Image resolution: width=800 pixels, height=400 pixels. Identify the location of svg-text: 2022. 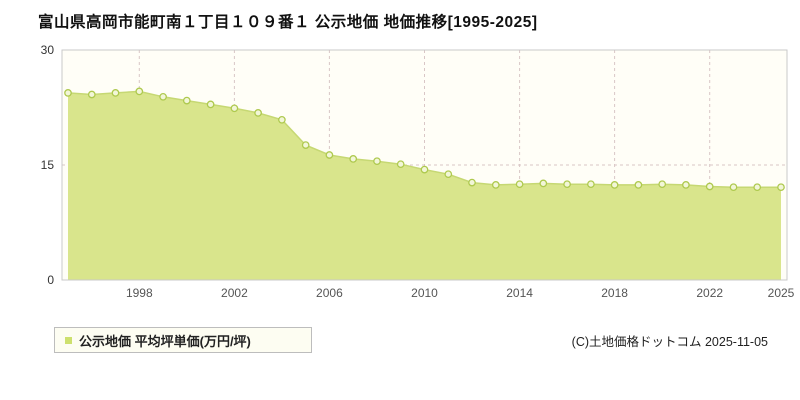
(709, 293).